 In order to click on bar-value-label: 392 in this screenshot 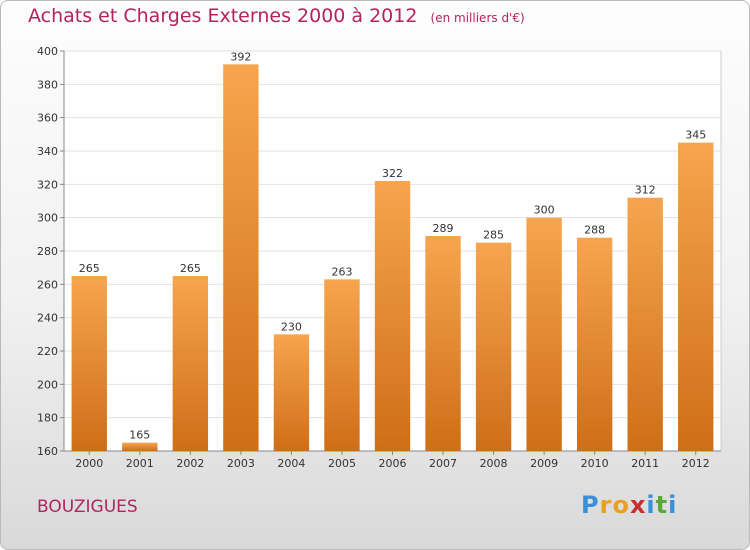, I will do `click(240, 56)`.